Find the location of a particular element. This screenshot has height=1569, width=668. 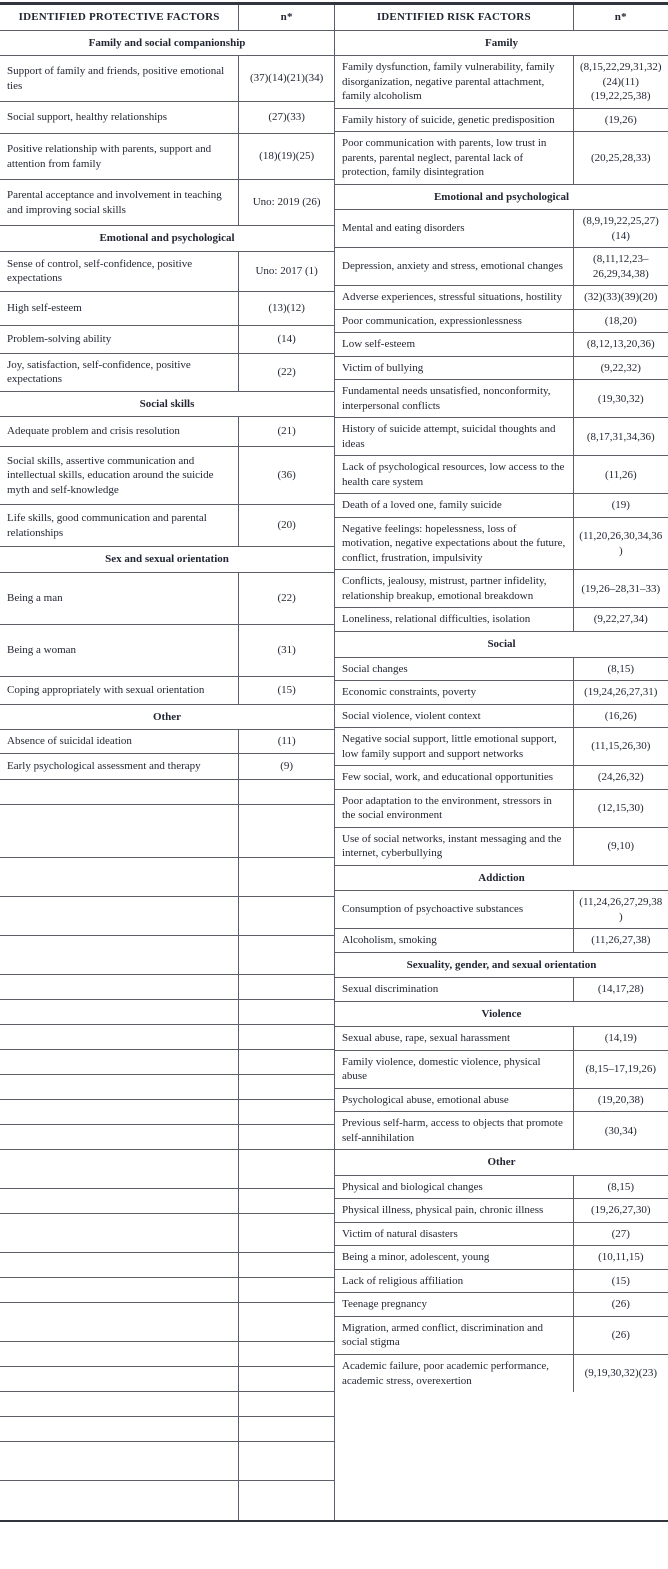

protective-factor-row: Absence of suicidal ideation (11) is located at coordinates (167, 742).